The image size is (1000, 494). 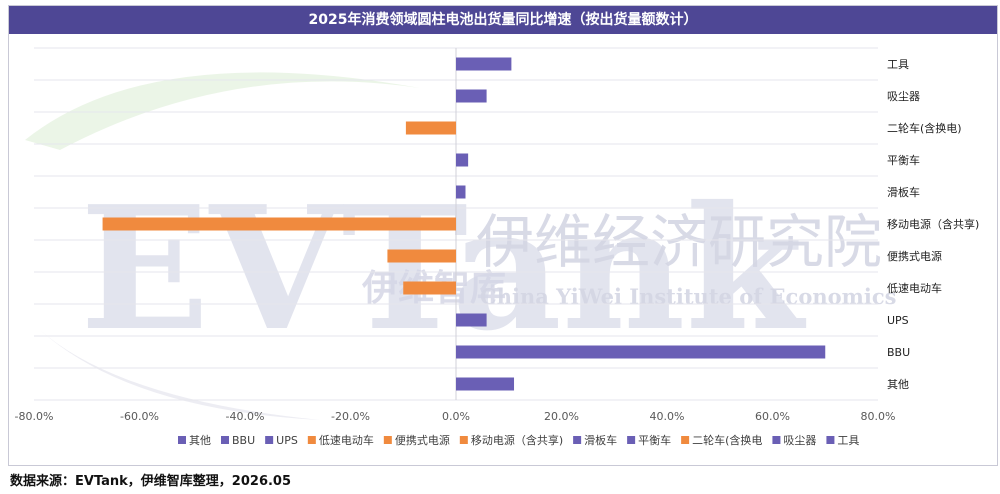 What do you see at coordinates (503, 20) in the screenshot?
I see `chart-title: 2025年消费领域圆柱电池出货量同比增速（按出货量额数计）` at bounding box center [503, 20].